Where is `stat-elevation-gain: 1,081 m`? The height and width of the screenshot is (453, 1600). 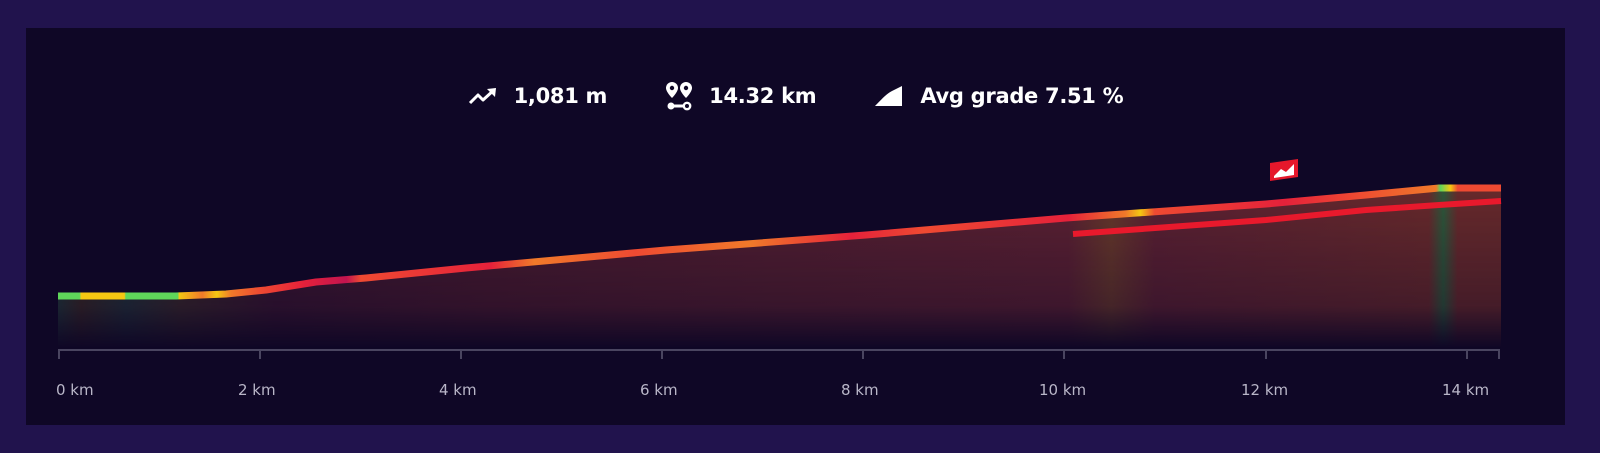
stat-elevation-gain: 1,081 m is located at coordinates (538, 95).